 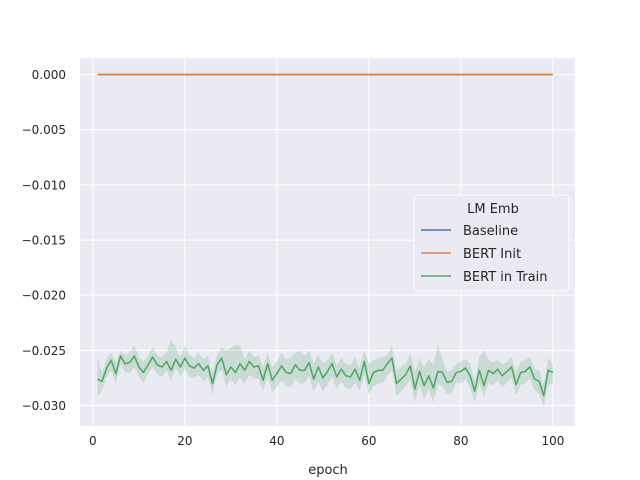 I want to click on y-tick-label: −0.030, so click(x=44, y=406).